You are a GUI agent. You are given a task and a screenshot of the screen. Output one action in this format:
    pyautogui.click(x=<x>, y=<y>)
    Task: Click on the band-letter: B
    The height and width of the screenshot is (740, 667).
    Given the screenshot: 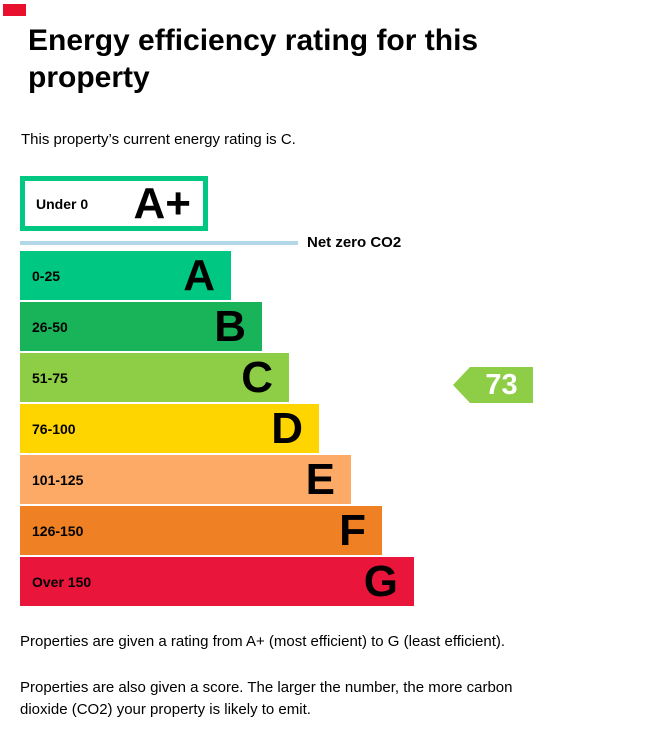 What is the action you would take?
    pyautogui.click(x=230, y=326)
    